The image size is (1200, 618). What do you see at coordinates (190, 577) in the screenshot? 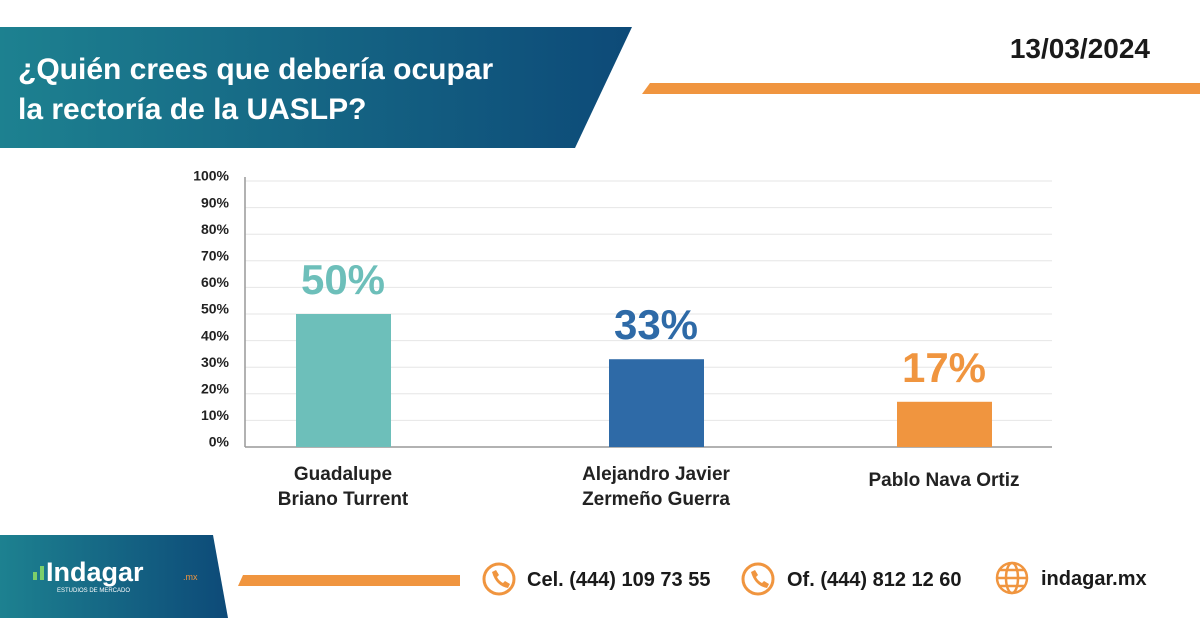
I see `brand-suffix: .mx` at bounding box center [190, 577].